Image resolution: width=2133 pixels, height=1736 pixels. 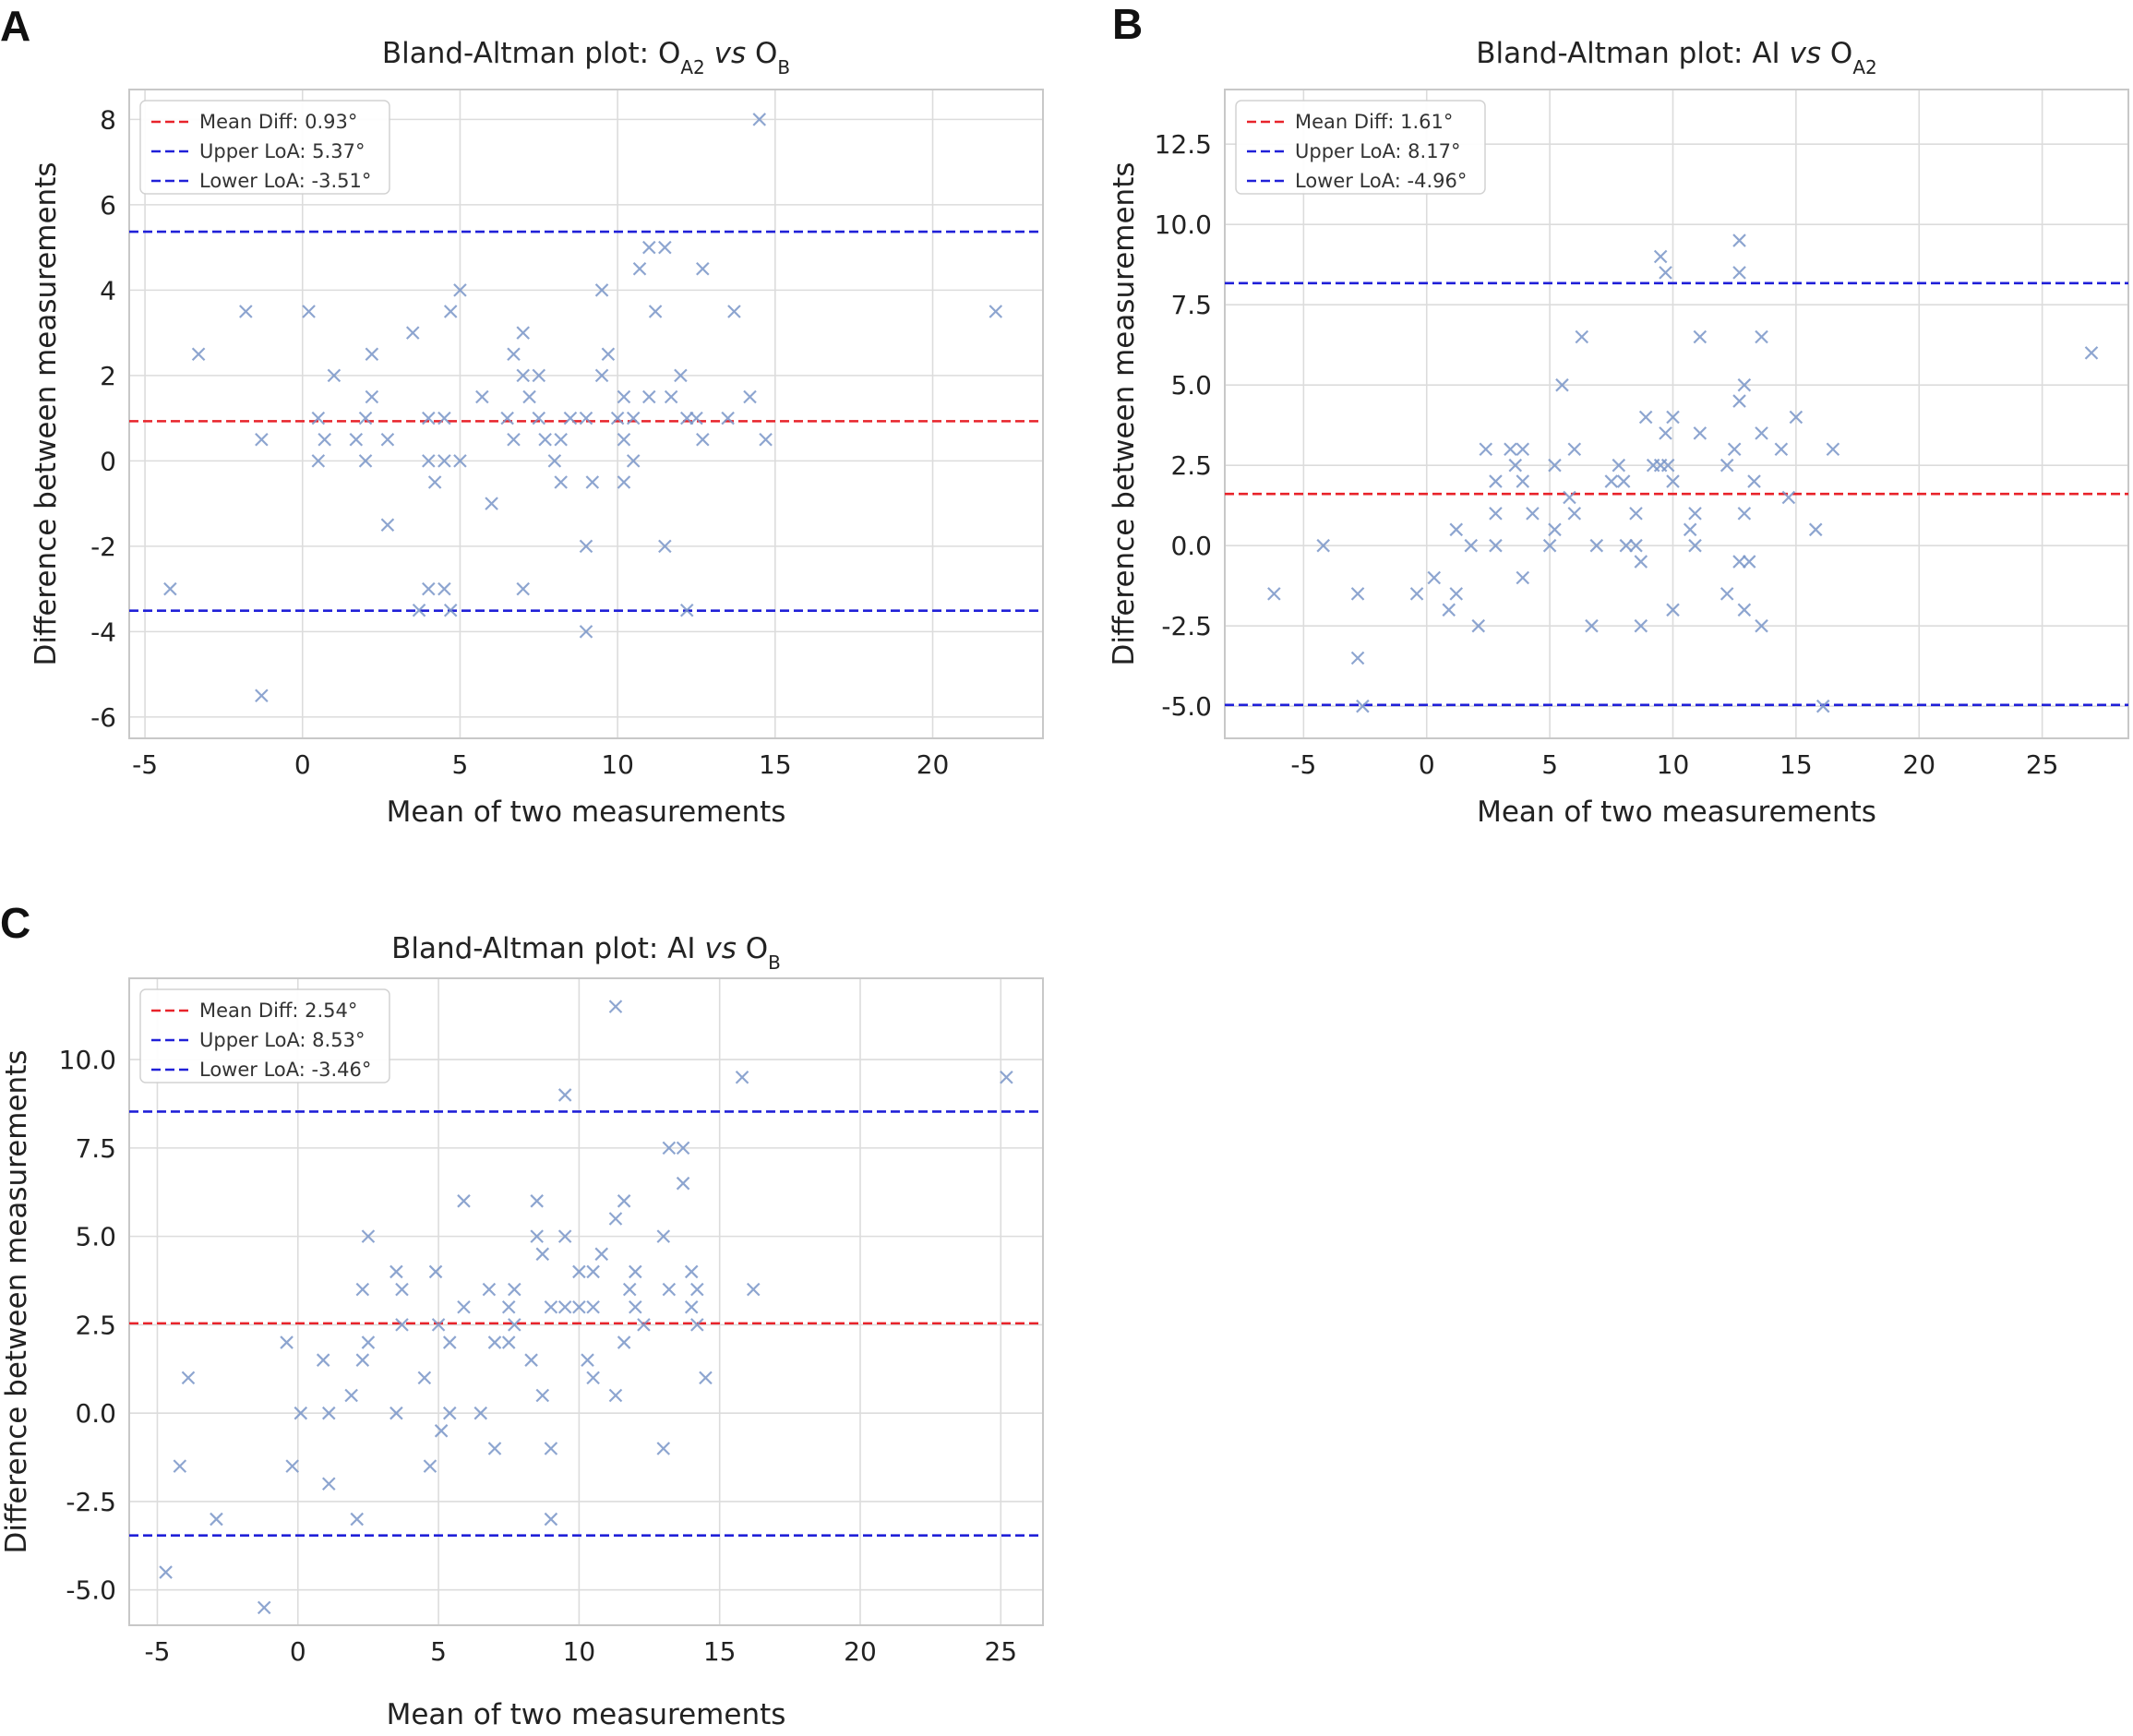 What do you see at coordinates (282, 1040) in the screenshot?
I see `legend-entry: Upper LoA: 8.53°` at bounding box center [282, 1040].